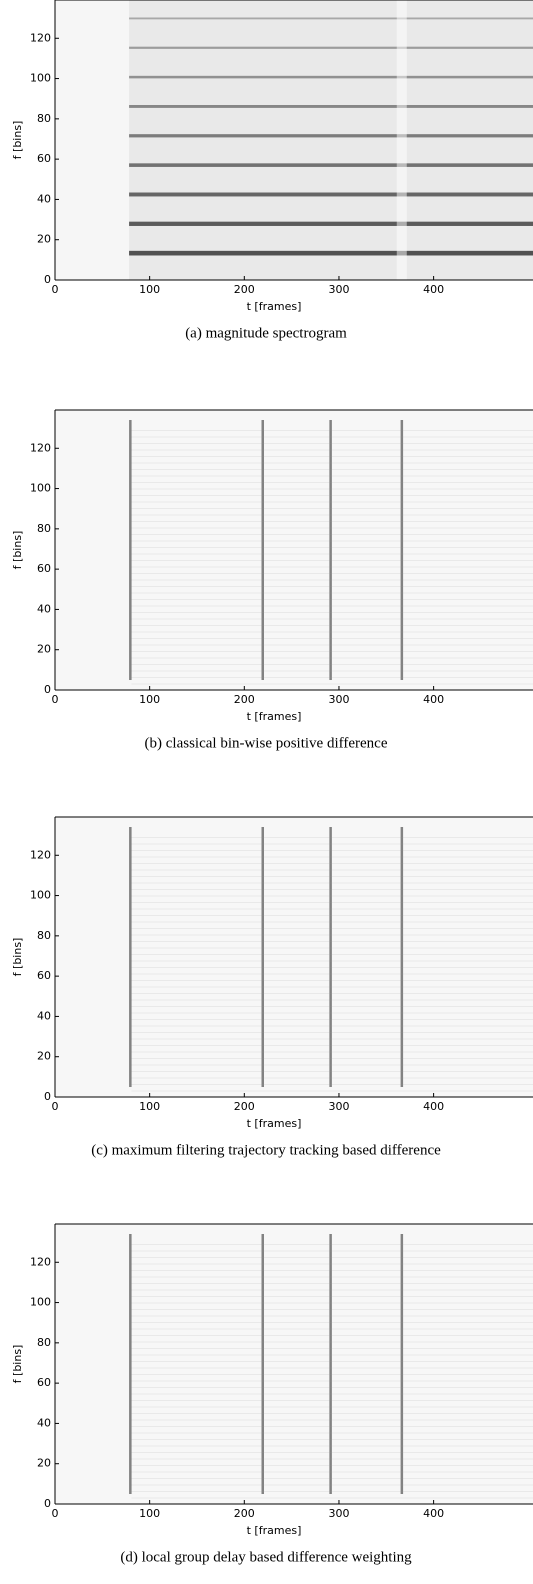 This screenshot has height=1584, width=533. I want to click on y-tick-label: 20, so click(44, 1463).